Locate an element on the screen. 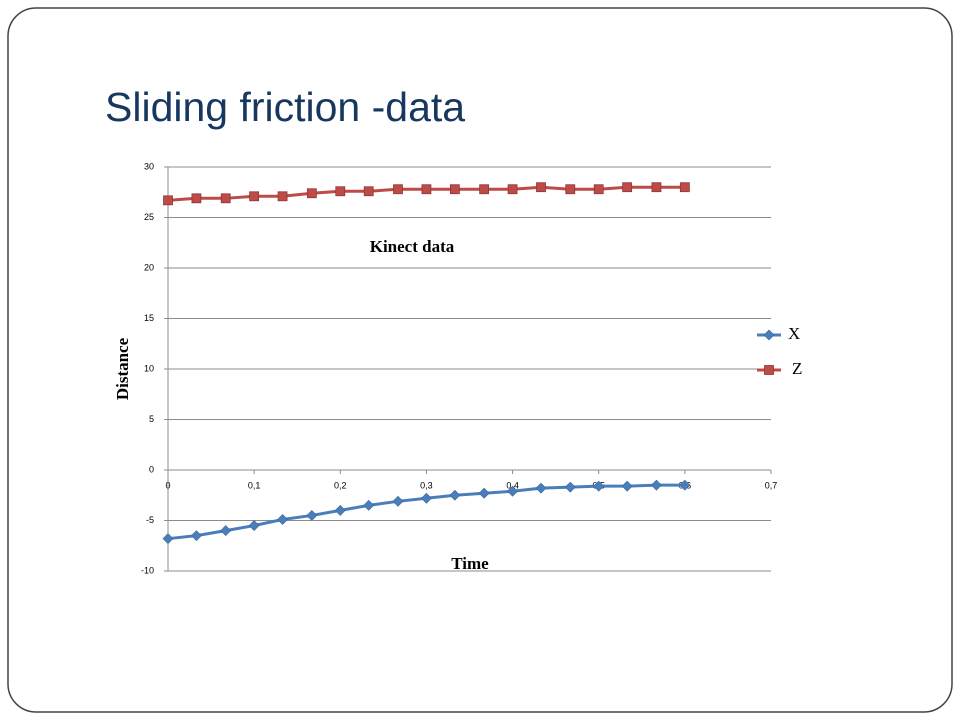  x-tick-label: 0,7 is located at coordinates (771, 485).